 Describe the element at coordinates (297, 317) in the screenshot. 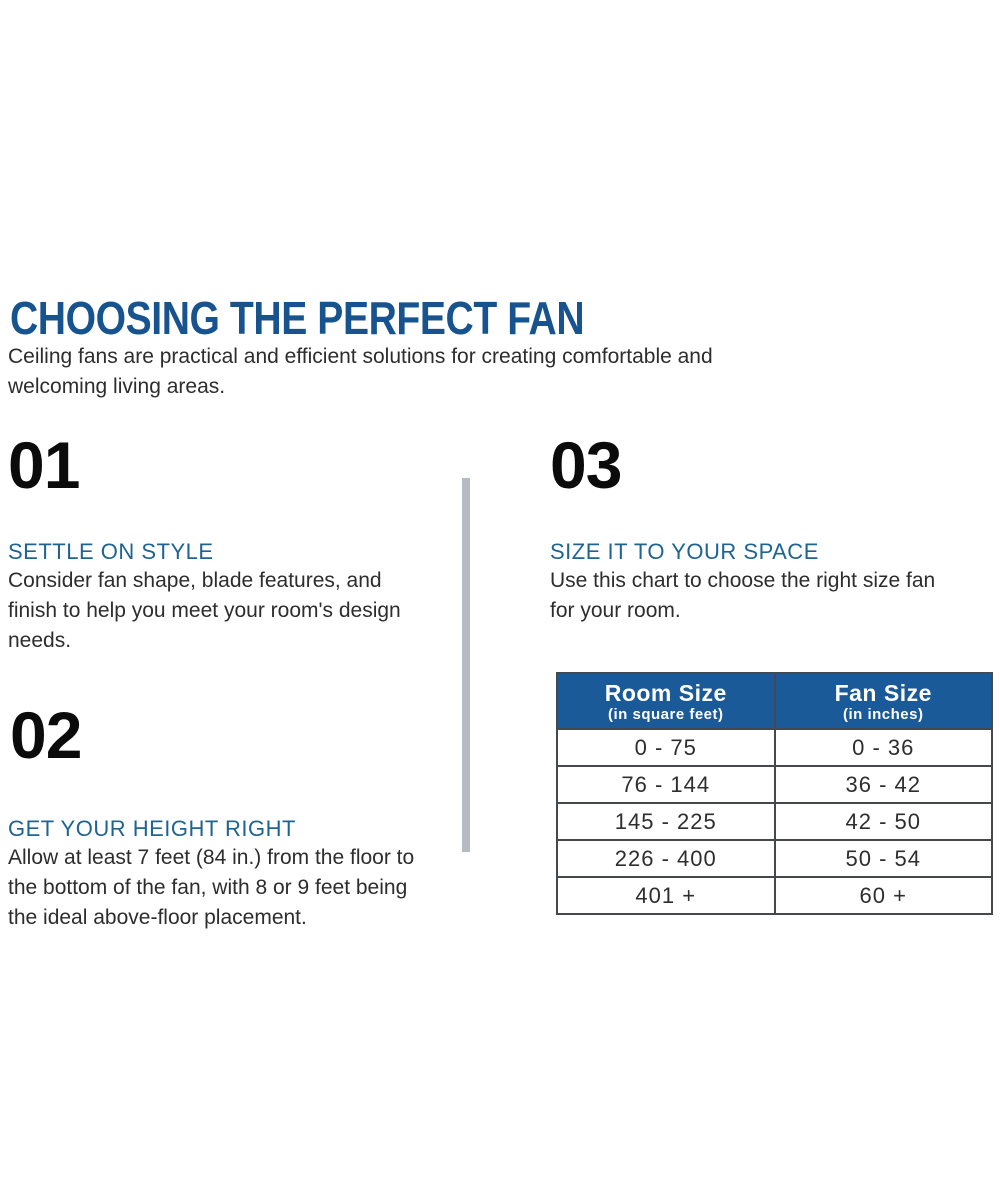

I see `page-title: CHOOSING THE PERFECT FAN` at that location.